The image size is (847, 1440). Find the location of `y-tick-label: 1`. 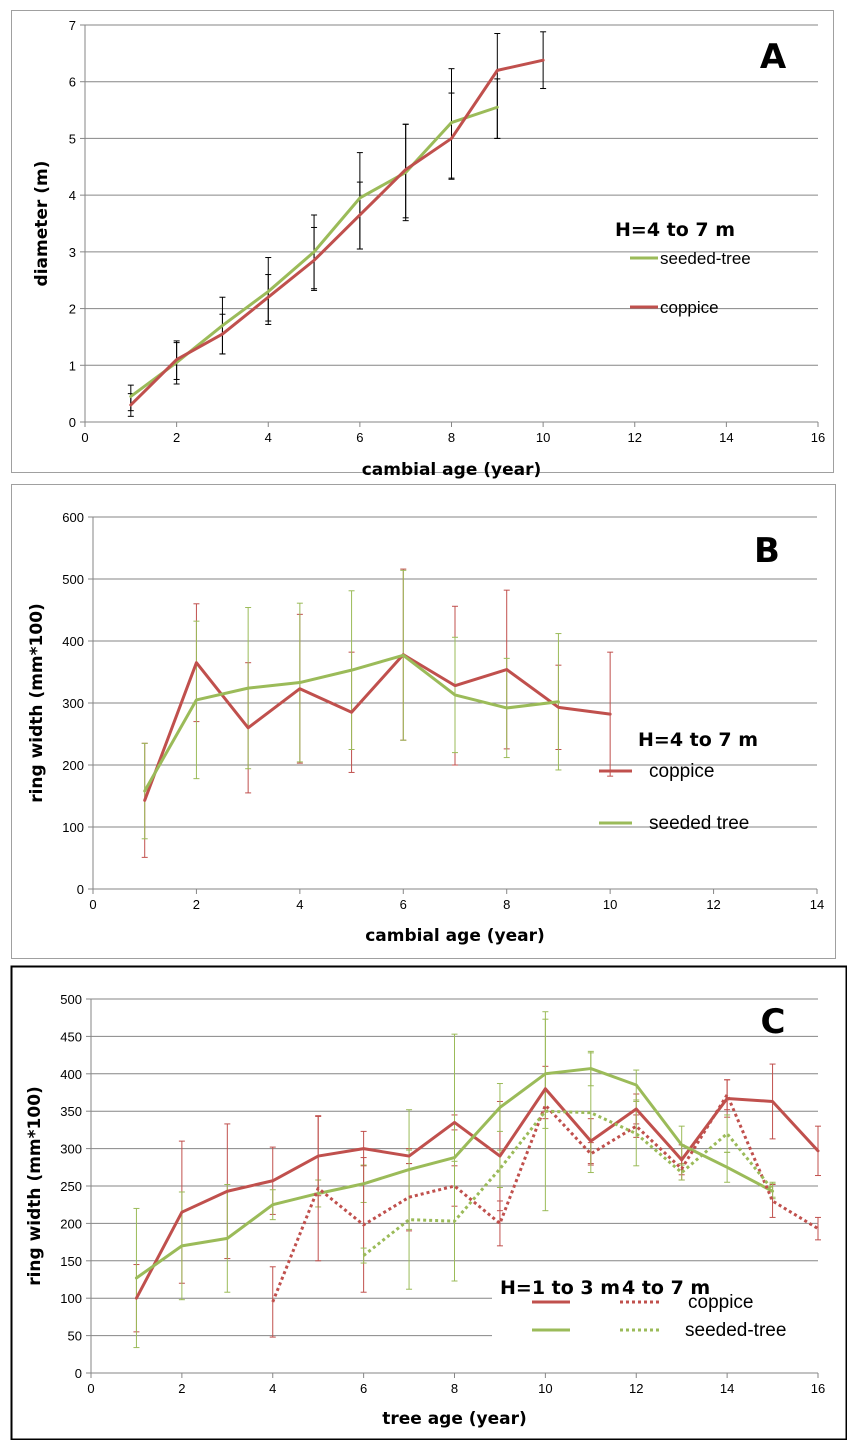

y-tick-label: 1 is located at coordinates (72, 365).